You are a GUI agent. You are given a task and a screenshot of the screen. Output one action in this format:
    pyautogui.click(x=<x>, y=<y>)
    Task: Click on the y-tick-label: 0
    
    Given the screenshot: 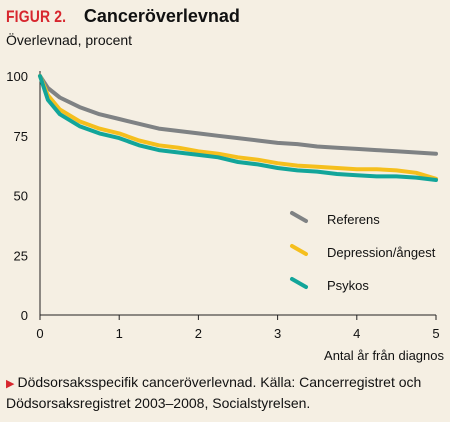 What is the action you would take?
    pyautogui.click(x=24, y=315)
    